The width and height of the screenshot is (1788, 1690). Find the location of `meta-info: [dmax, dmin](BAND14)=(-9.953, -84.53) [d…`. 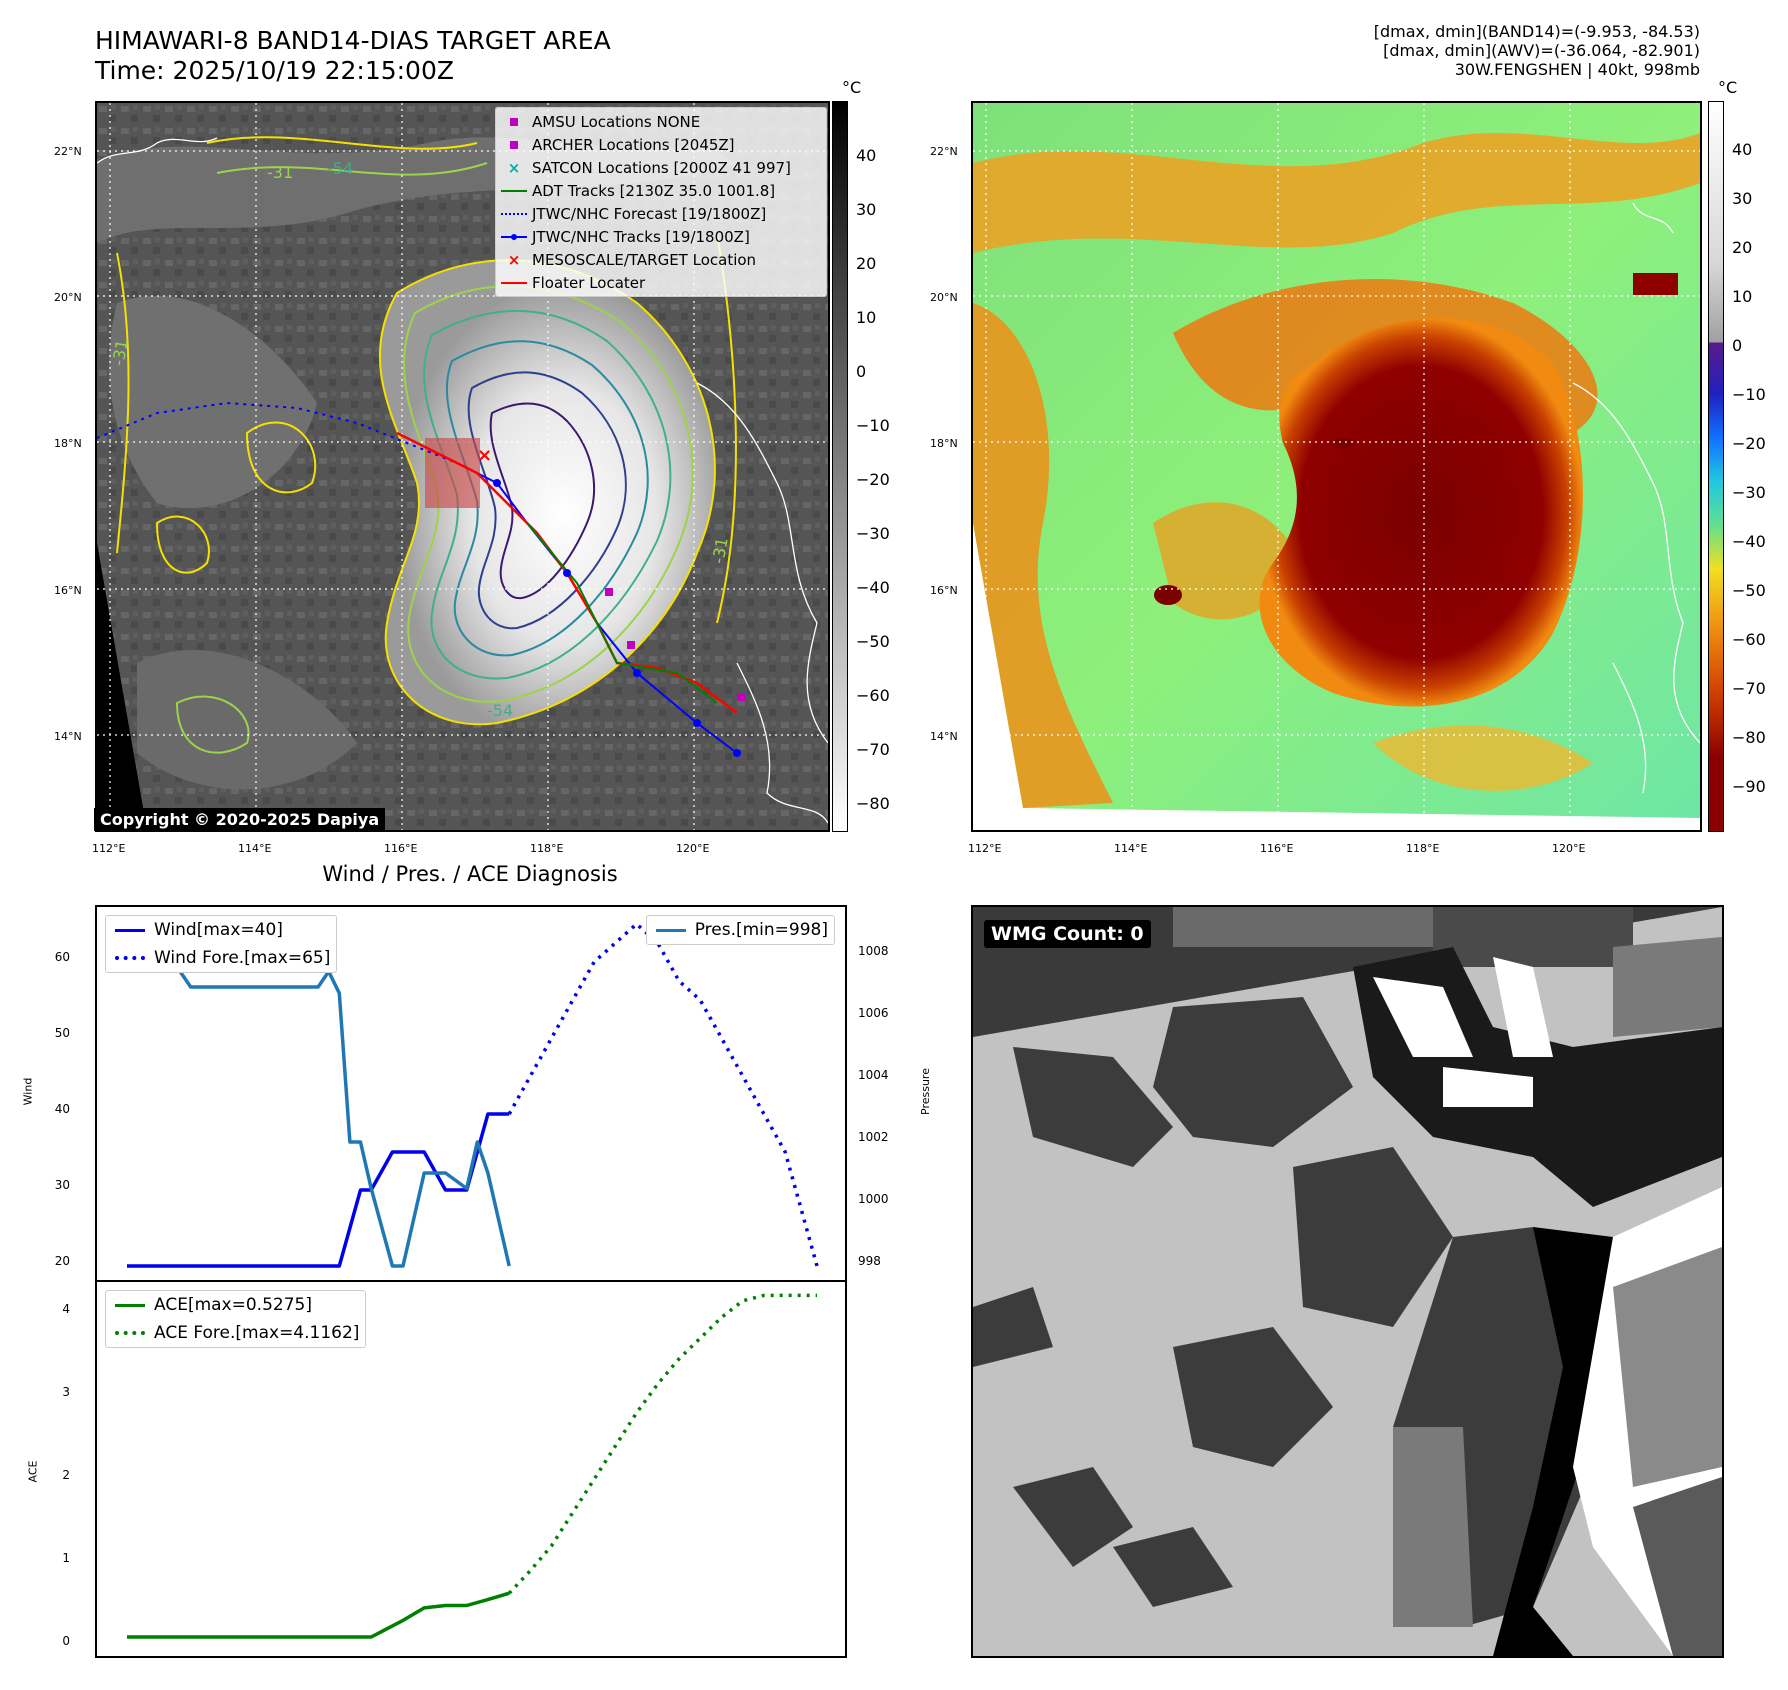

meta-info: [dmax, dmin](BAND14)=(-9.953, -84.53) [d… is located at coordinates (1537, 50).